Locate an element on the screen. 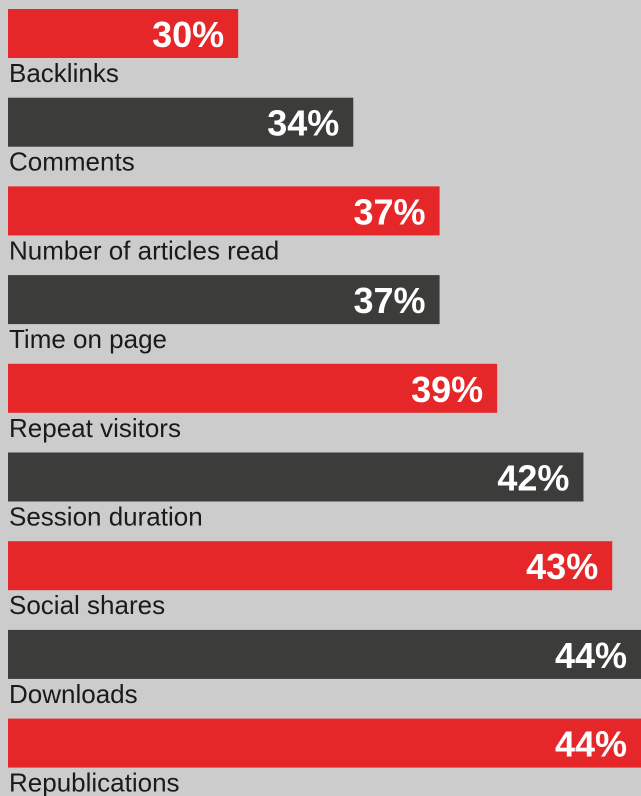  category-label: Session duration is located at coordinates (106, 517).